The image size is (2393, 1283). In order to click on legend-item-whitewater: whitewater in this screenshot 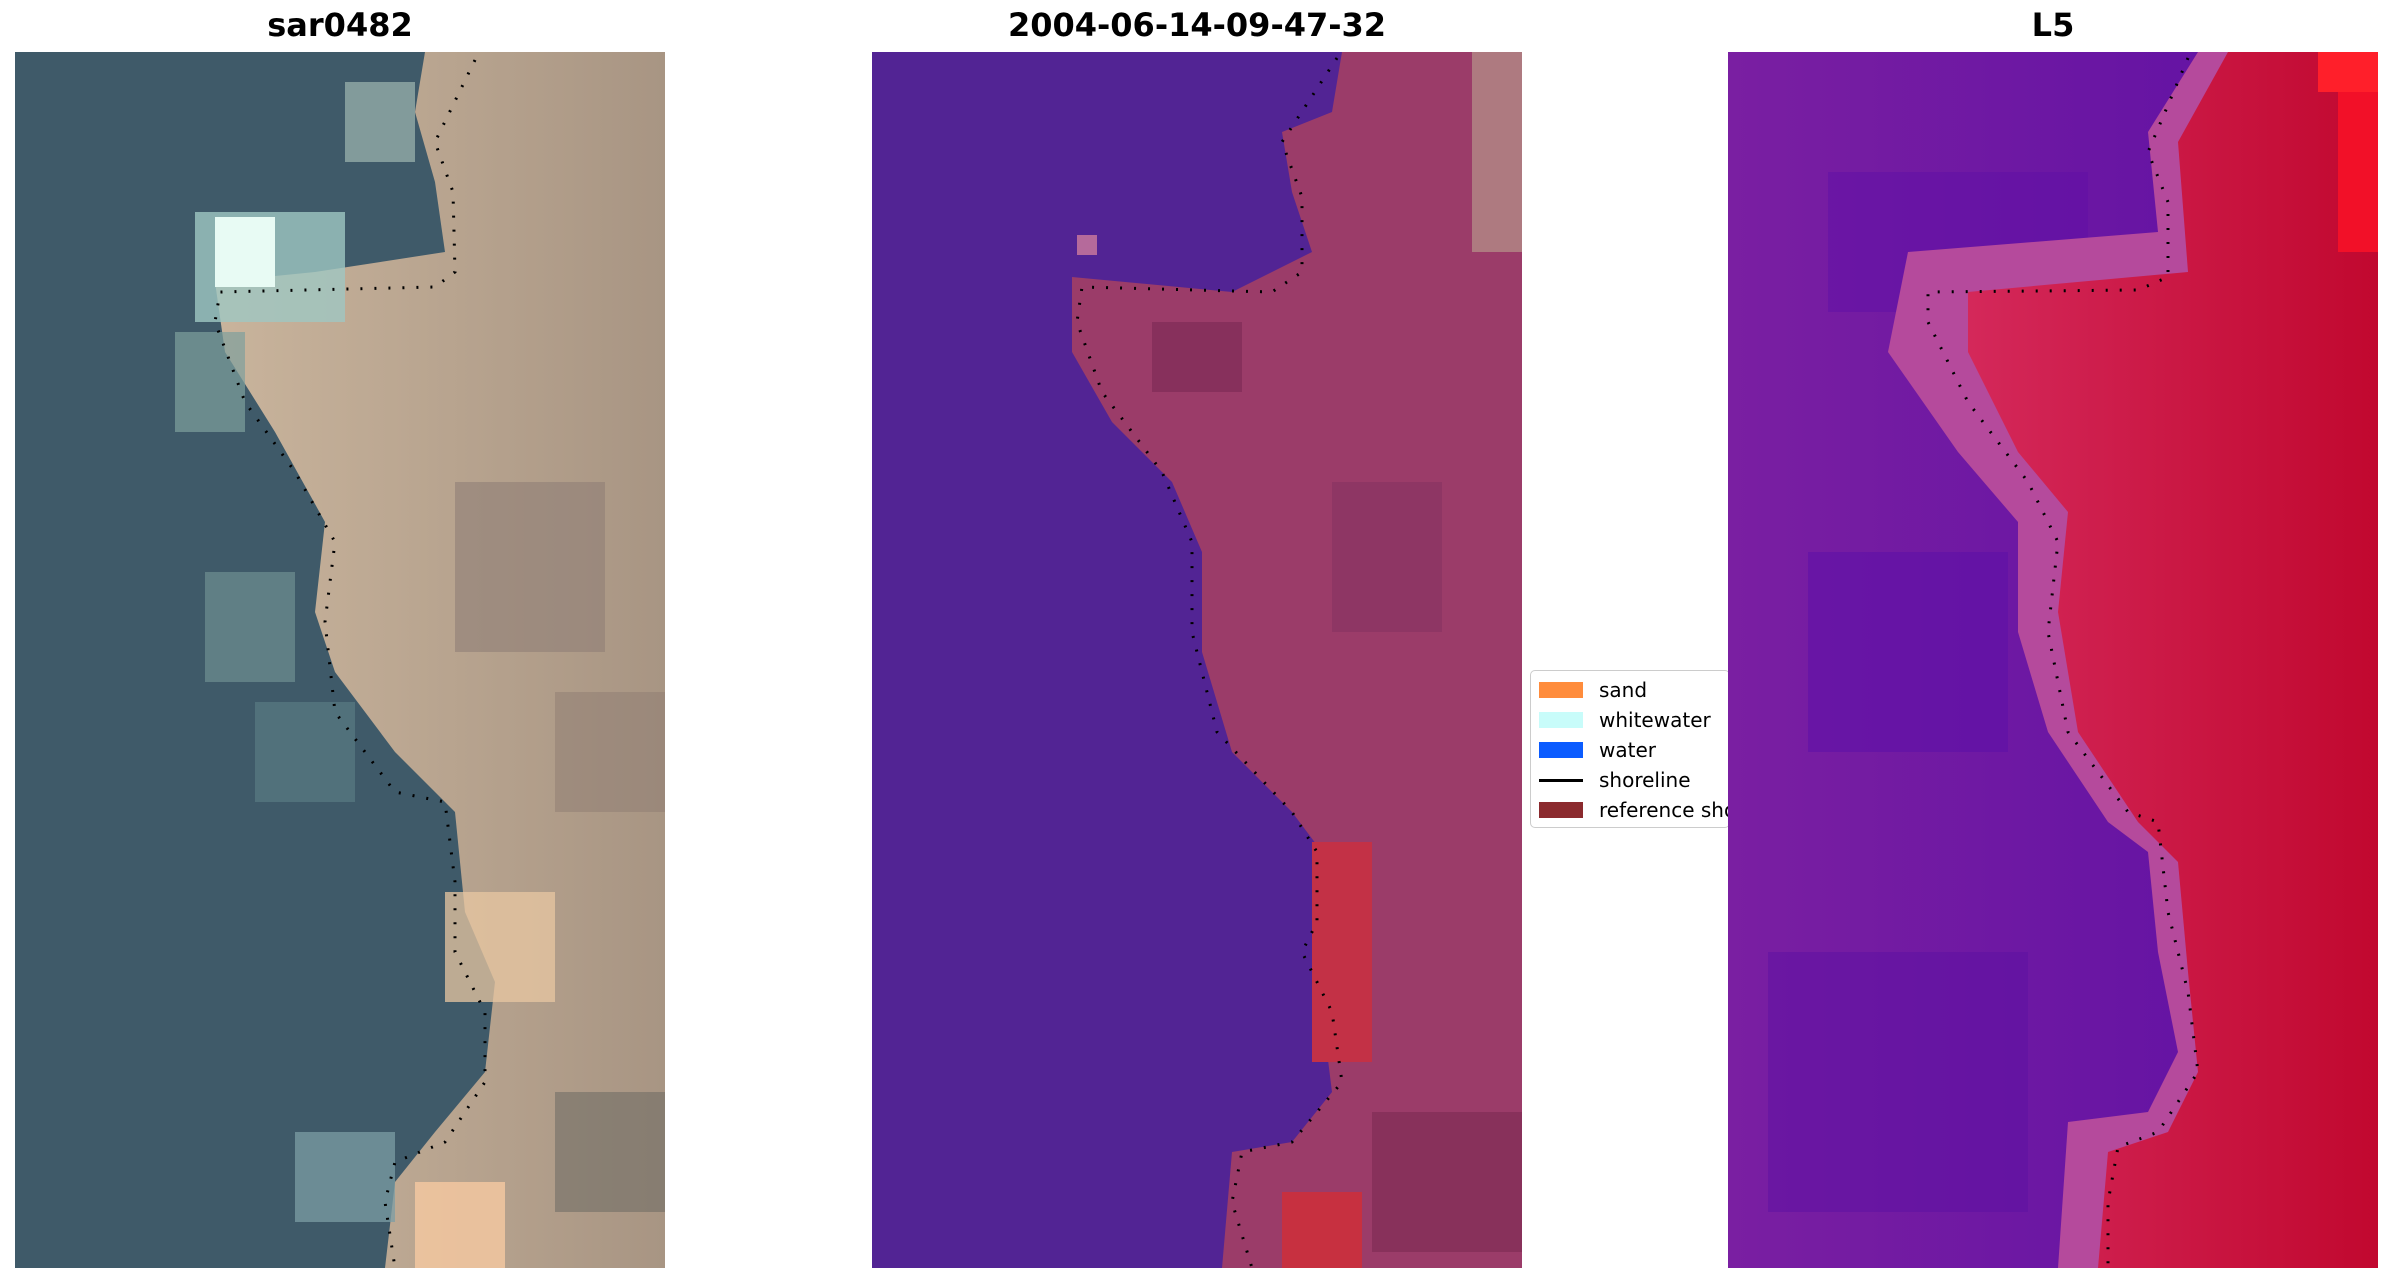, I will do `click(1625, 720)`.